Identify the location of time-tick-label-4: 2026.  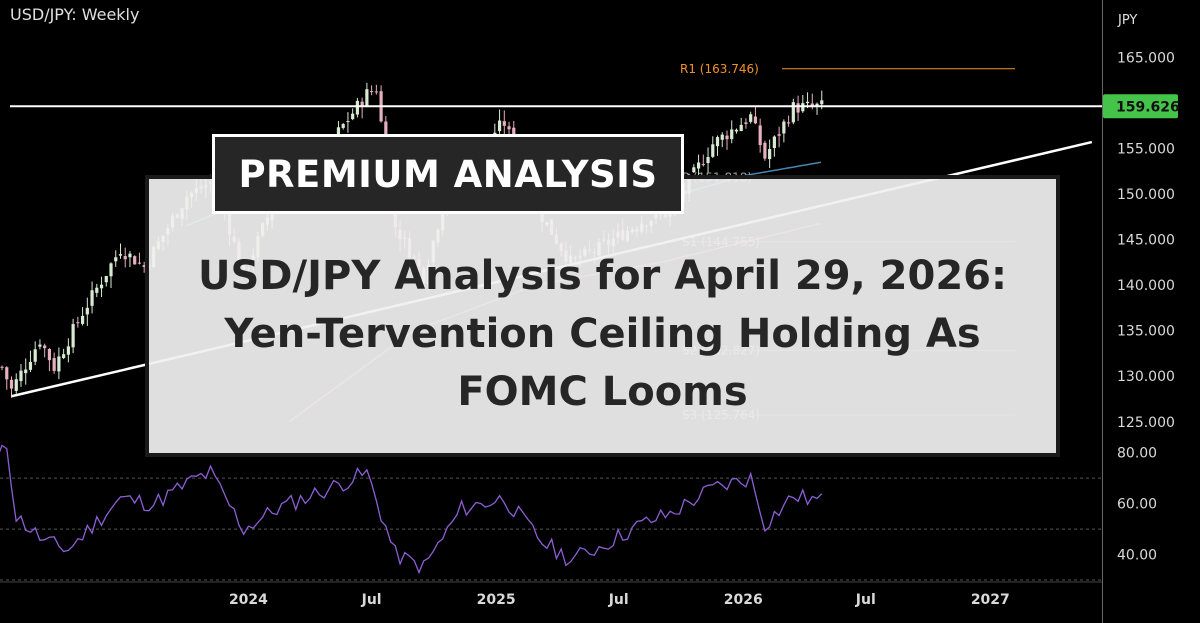
(743, 600).